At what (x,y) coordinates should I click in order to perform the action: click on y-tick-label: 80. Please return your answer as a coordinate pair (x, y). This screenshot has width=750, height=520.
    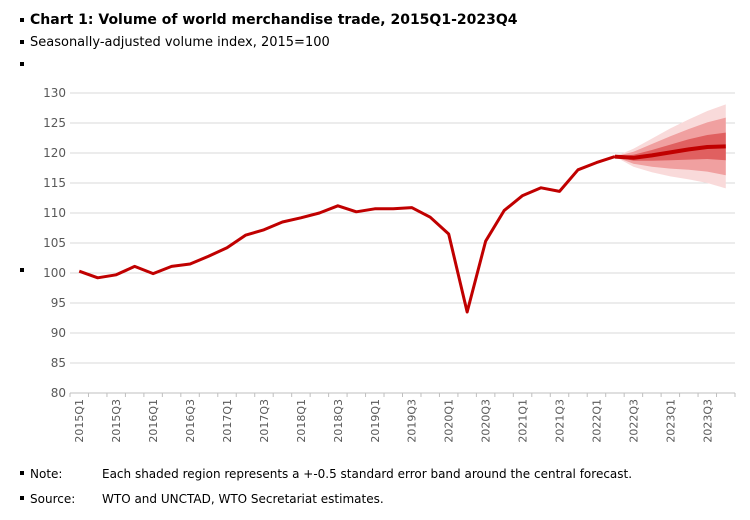
    Looking at the image, I should click on (58, 393).